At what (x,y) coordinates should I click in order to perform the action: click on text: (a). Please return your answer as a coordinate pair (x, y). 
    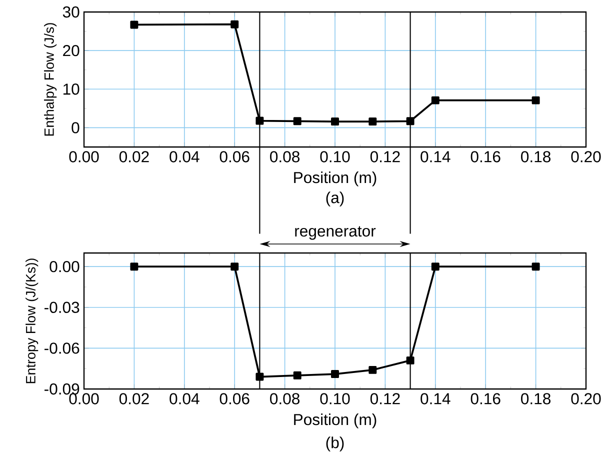
    Looking at the image, I should click on (335, 199).